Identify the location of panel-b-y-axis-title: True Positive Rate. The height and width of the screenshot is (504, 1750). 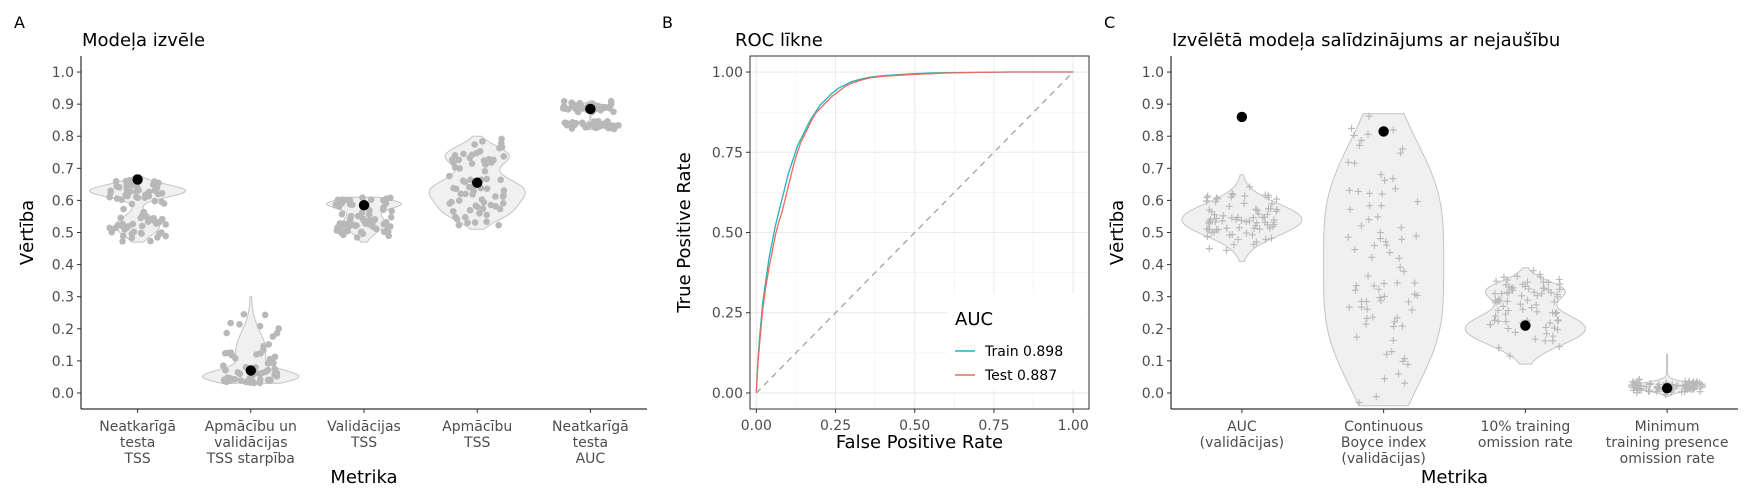
(684, 232).